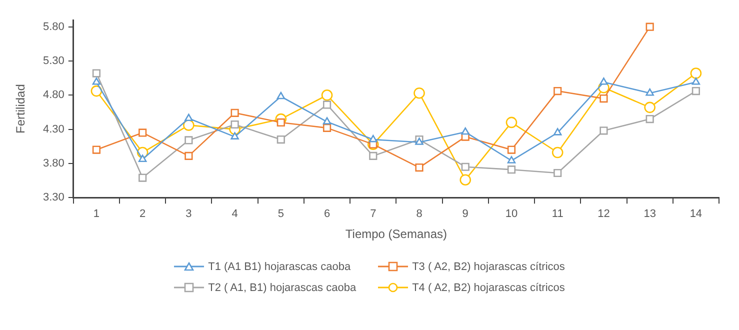  What do you see at coordinates (53, 198) in the screenshot?
I see `y-tick-label: 3.30` at bounding box center [53, 198].